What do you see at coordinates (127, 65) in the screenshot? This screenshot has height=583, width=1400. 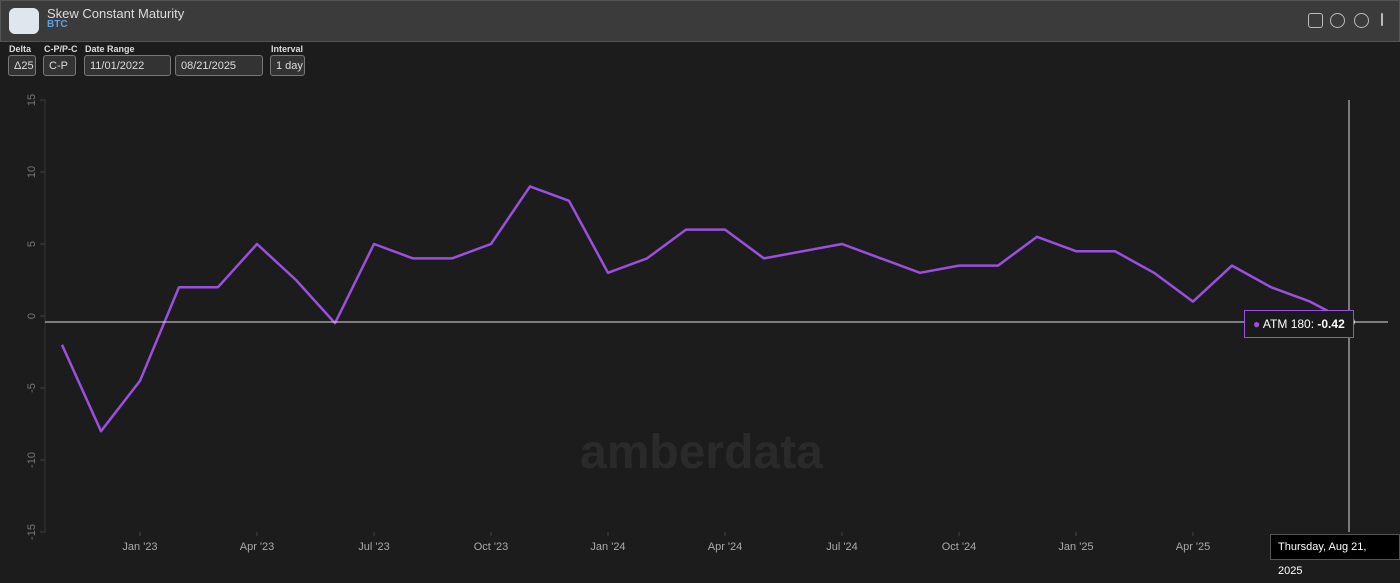 I see `start-date: 11/01/2022` at bounding box center [127, 65].